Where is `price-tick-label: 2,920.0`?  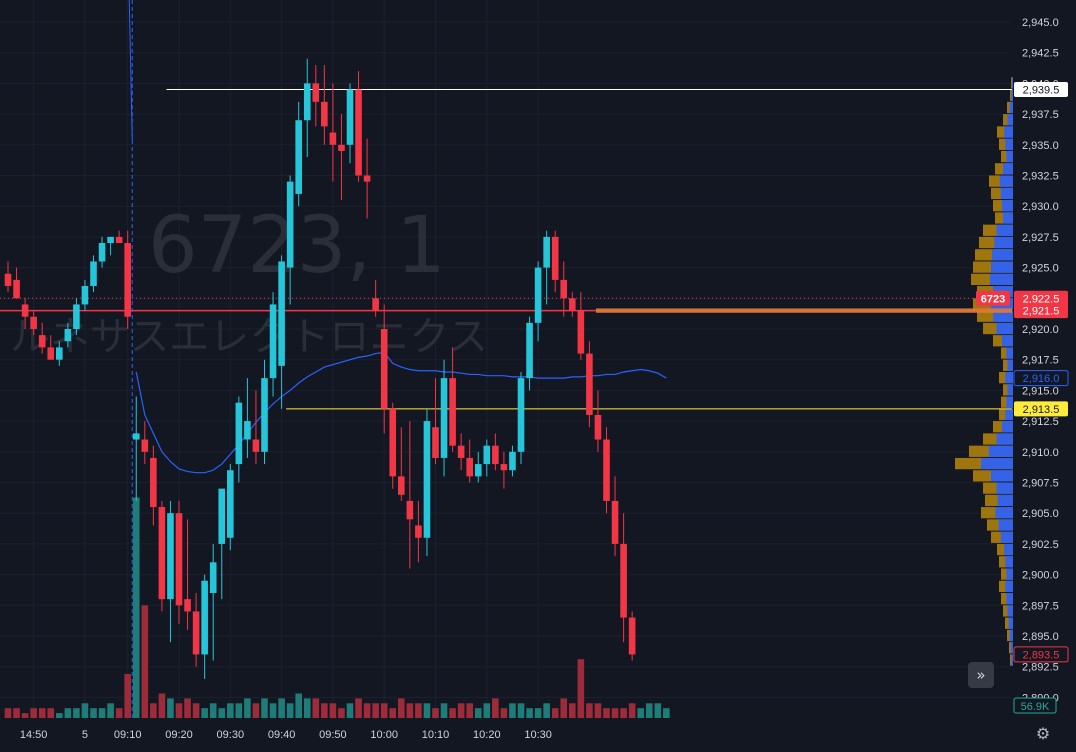 price-tick-label: 2,920.0 is located at coordinates (1040, 330).